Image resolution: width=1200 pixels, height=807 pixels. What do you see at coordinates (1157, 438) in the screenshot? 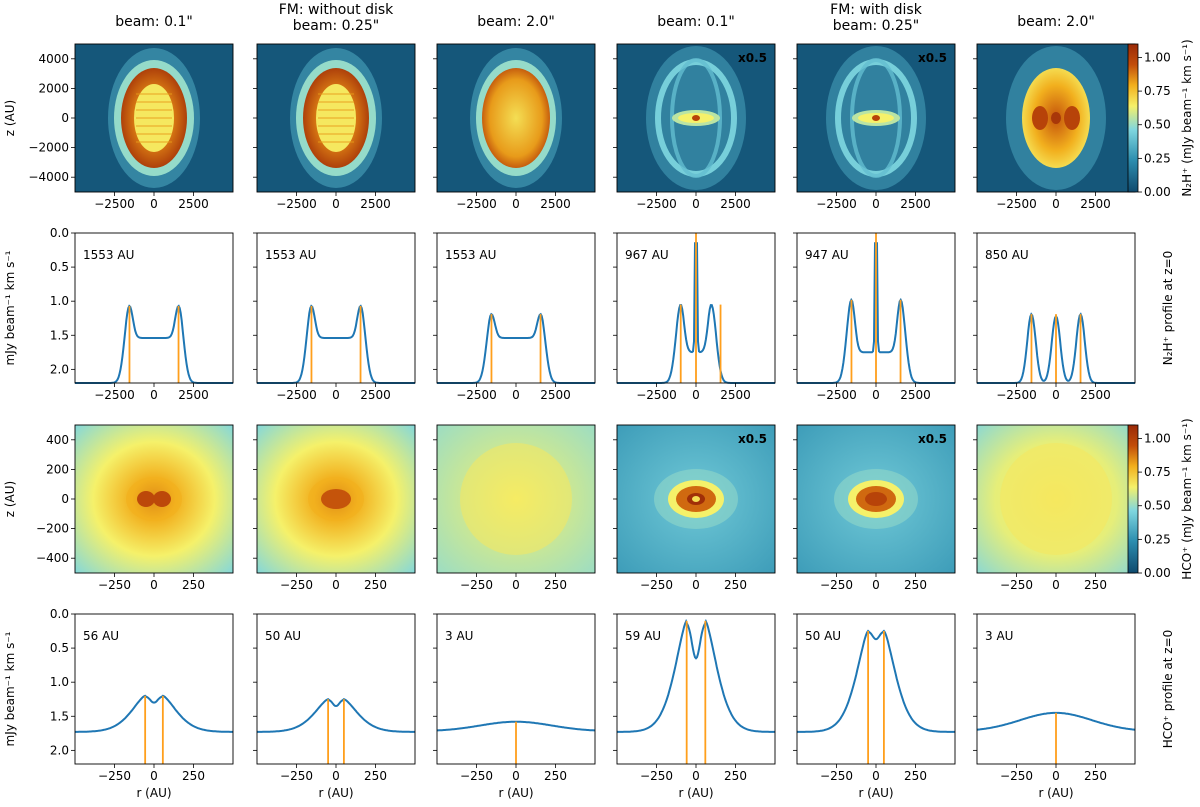
I see `colorbar-tick-label: 1.00` at bounding box center [1157, 438].